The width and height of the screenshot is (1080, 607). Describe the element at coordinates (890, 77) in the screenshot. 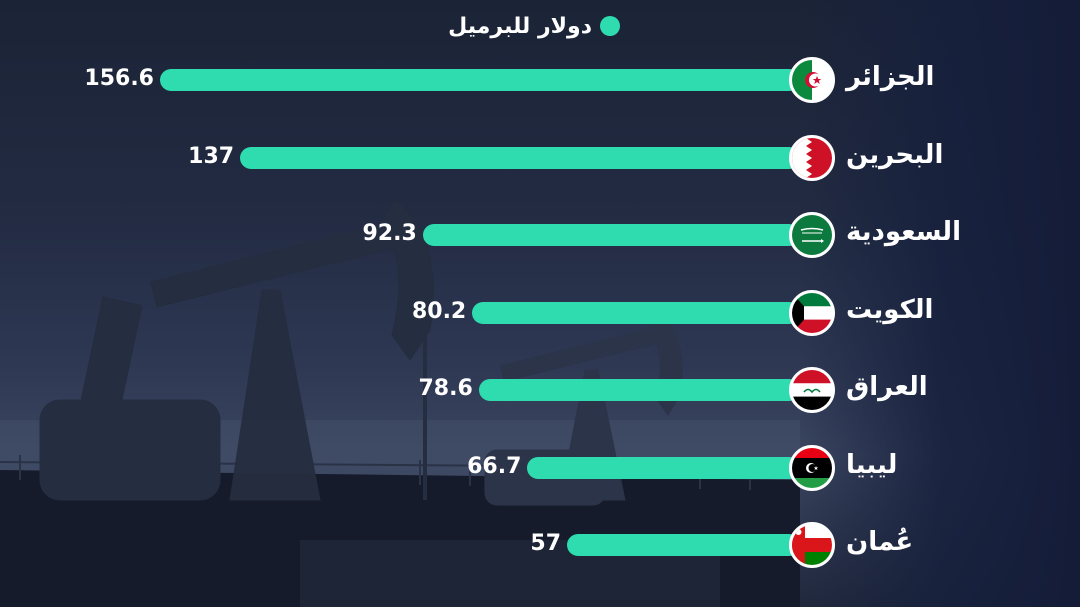

I see `category-label-0: الجزائر` at that location.